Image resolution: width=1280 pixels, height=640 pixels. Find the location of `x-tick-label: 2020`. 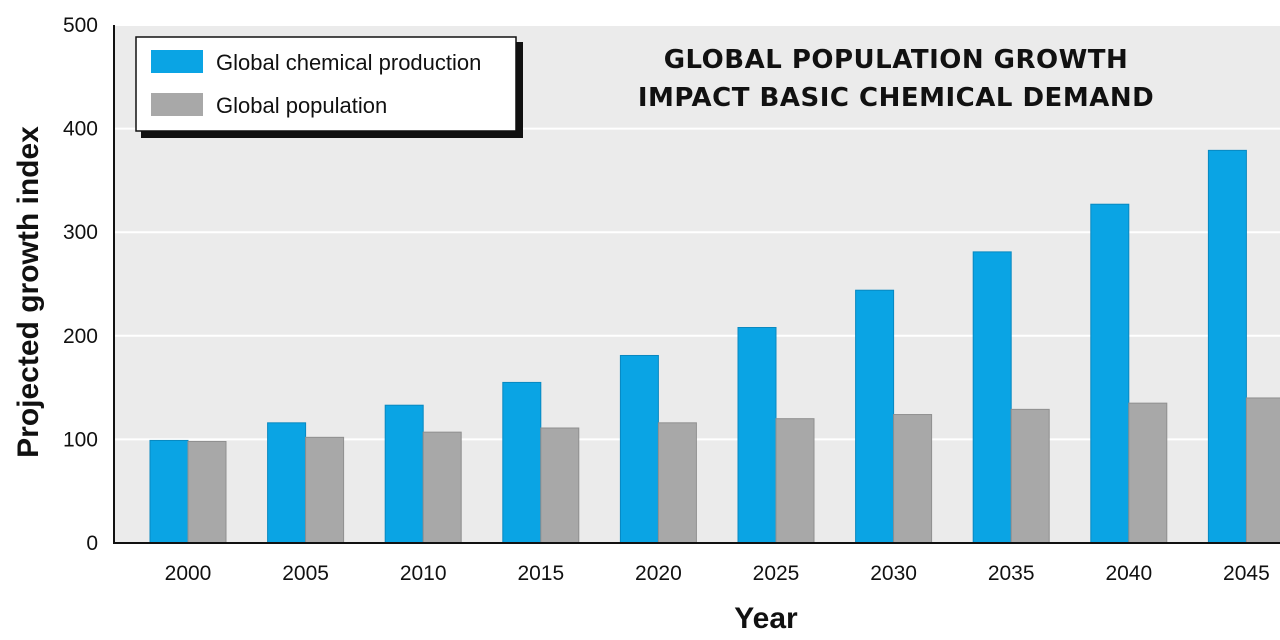

x-tick-label: 2020 is located at coordinates (658, 573).